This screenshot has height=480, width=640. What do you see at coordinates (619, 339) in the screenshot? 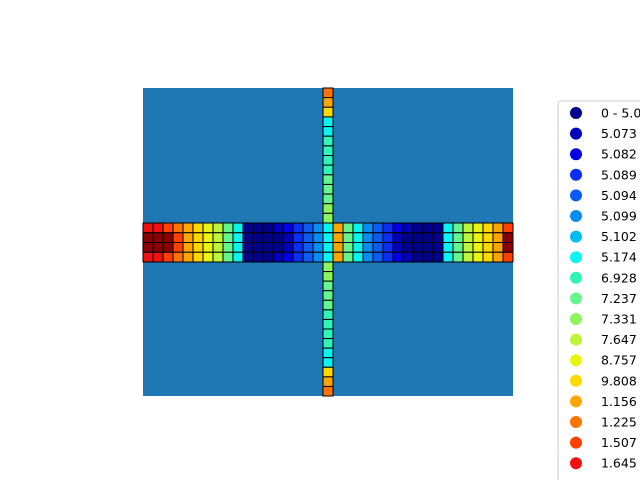
I see `legend-label: 7.647` at bounding box center [619, 339].